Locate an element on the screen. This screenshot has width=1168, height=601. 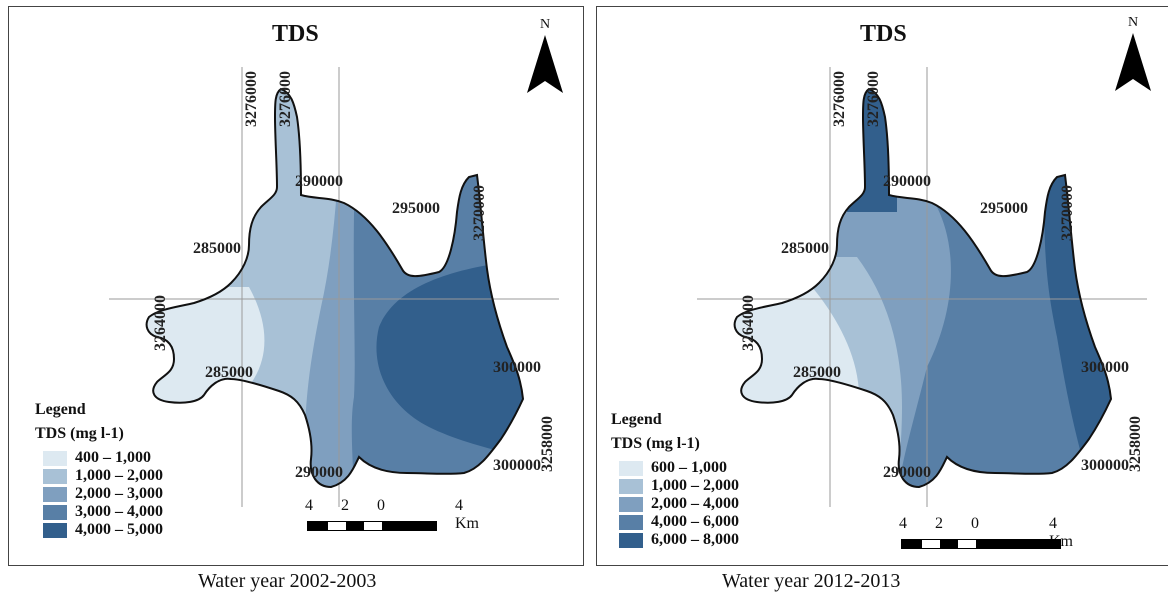
legend-item: 4,000 – 6,000 is located at coordinates (679, 522).